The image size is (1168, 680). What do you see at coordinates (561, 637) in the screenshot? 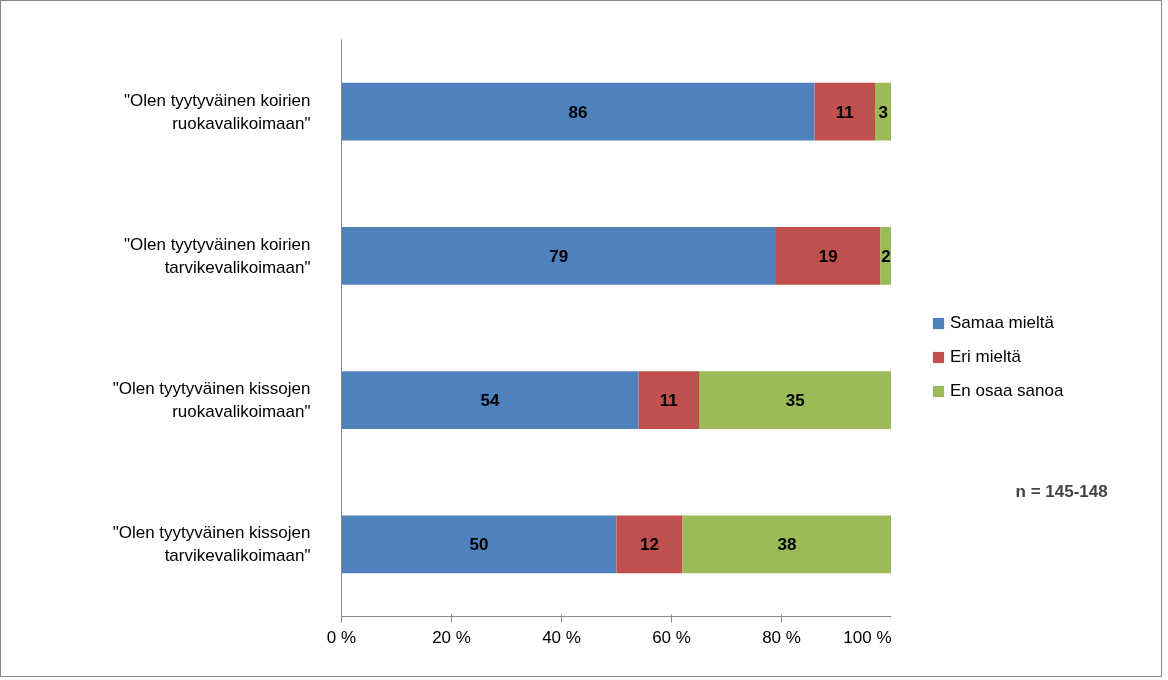
I see `x-tick-label: 40 %` at bounding box center [561, 637].